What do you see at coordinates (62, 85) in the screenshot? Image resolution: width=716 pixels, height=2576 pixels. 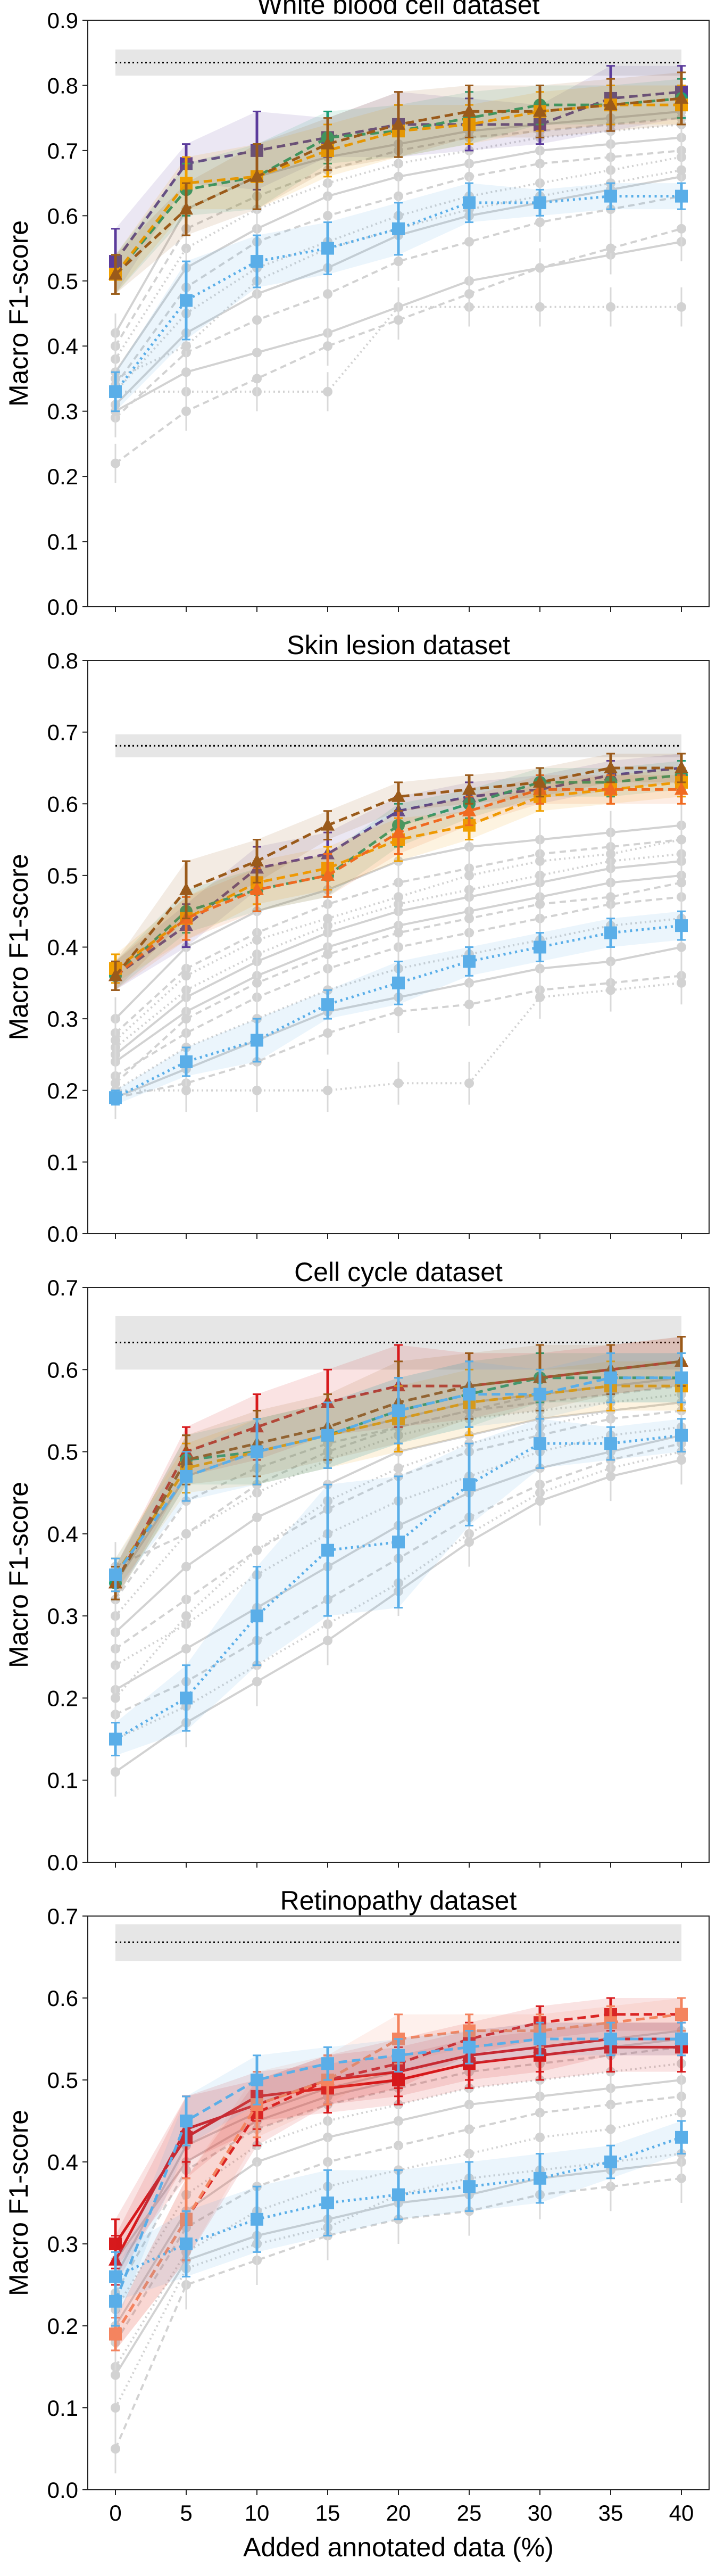 I see `y-tick-label: 0.8` at bounding box center [62, 85].